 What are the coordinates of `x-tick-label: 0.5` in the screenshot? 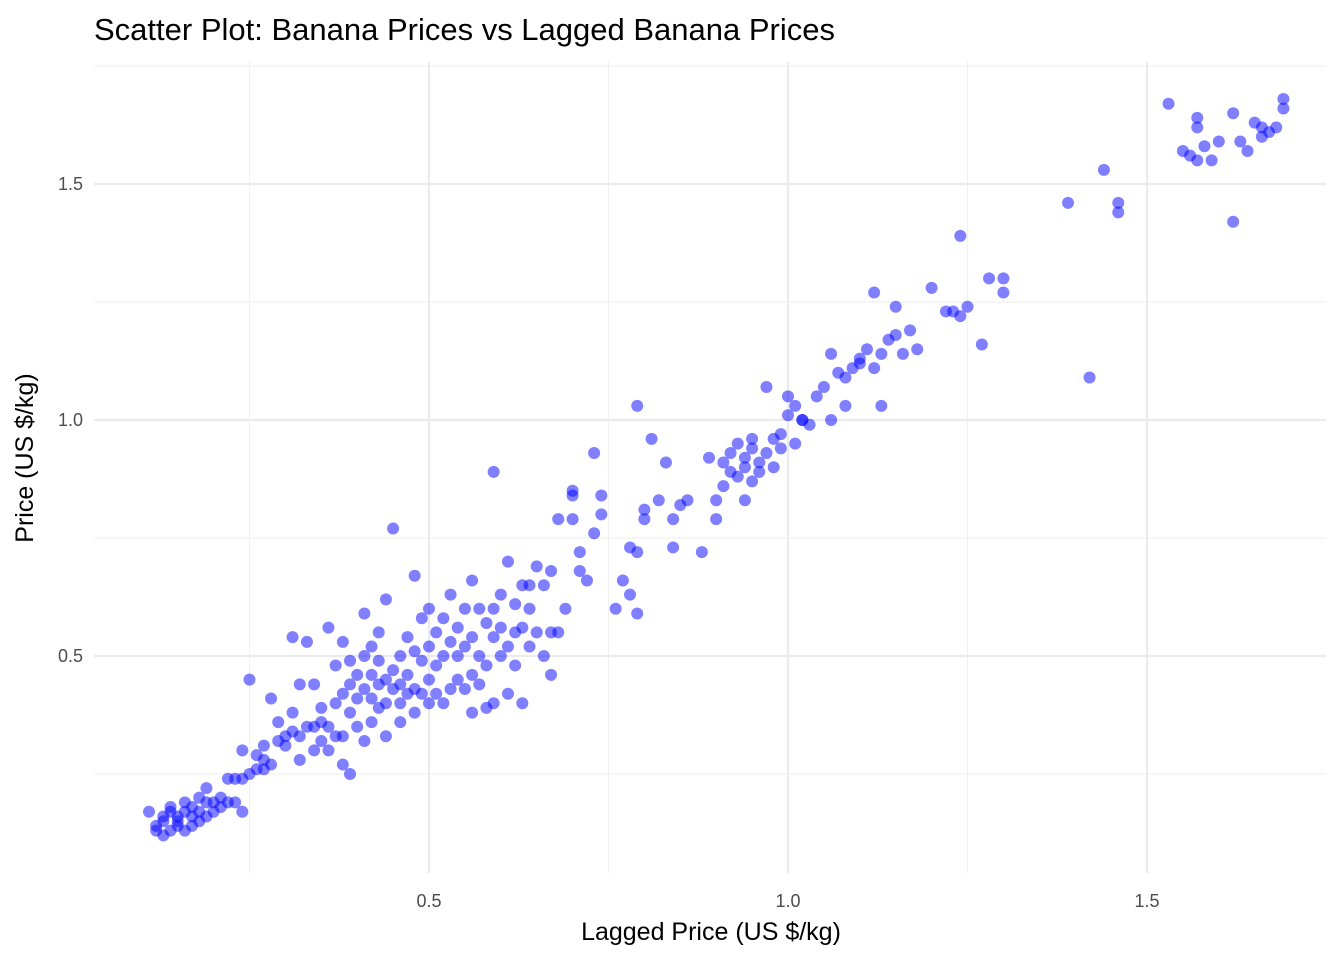 It's located at (428, 901).